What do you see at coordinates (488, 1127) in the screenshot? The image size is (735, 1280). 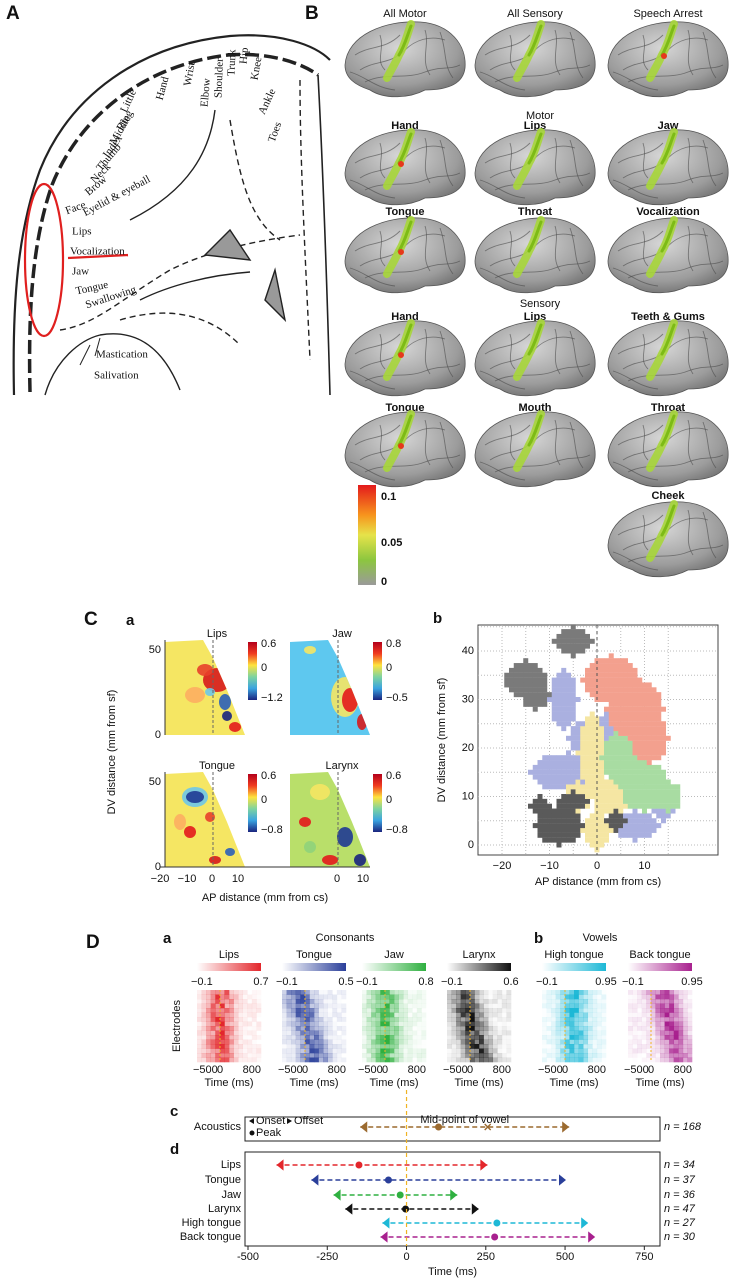 I see `midpoint-marker` at bounding box center [488, 1127].